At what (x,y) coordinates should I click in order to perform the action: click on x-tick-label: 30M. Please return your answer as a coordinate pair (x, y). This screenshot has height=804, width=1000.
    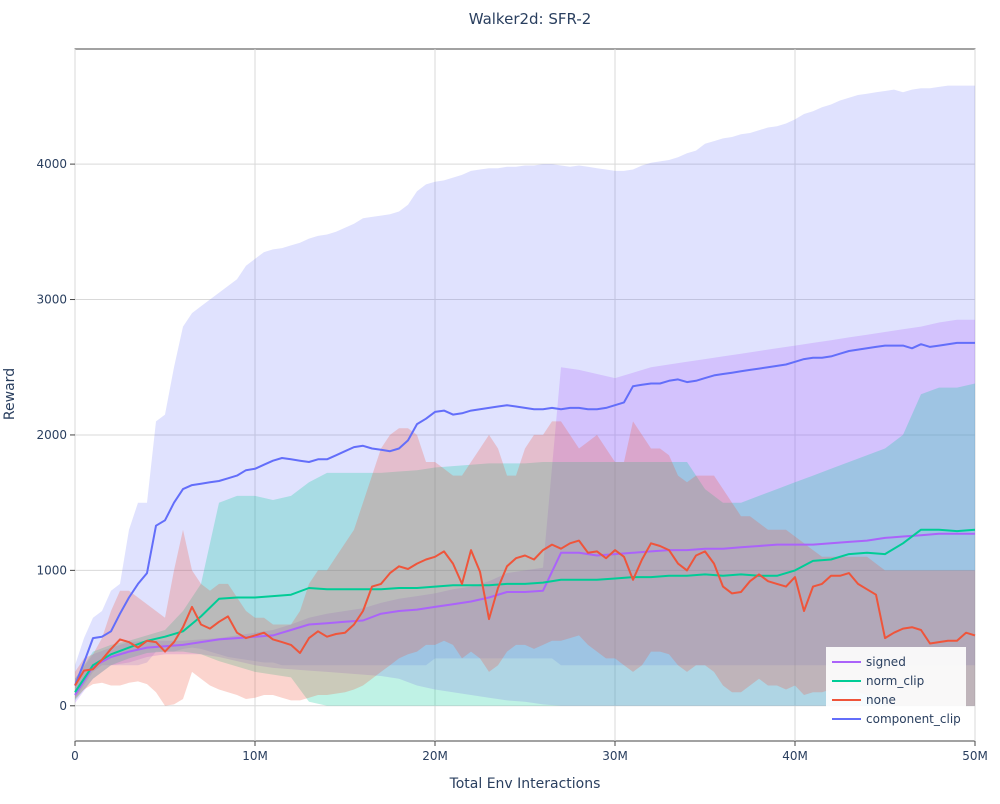
    Looking at the image, I should click on (615, 756).